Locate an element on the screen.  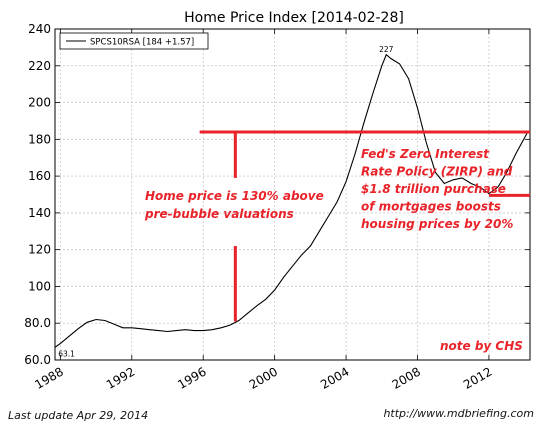
x-tick-label: 2000 is located at coordinates (263, 378).